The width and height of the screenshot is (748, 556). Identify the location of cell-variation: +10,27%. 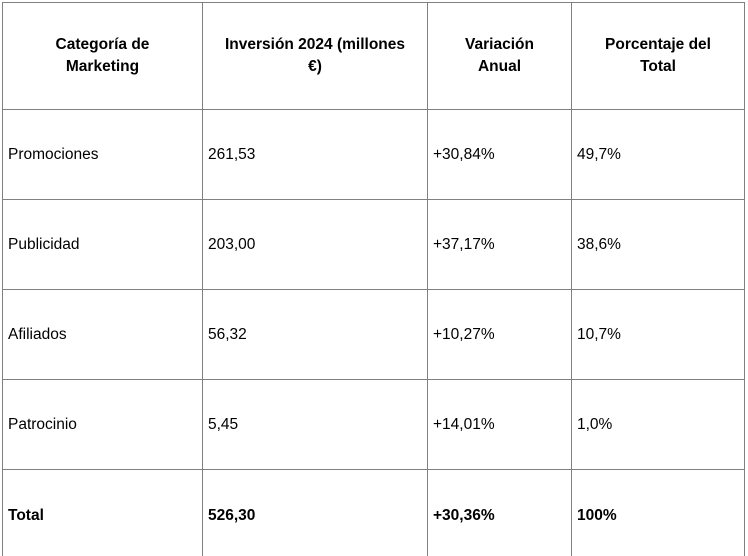
(499, 334).